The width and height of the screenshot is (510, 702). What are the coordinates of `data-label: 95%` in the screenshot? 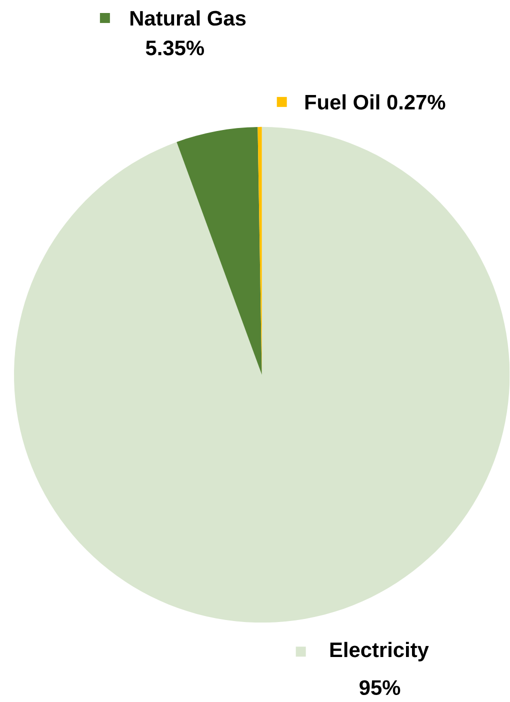 It's located at (380, 688).